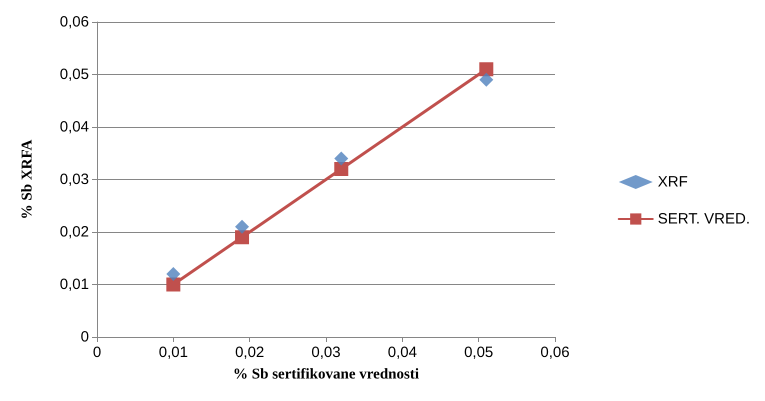  Describe the element at coordinates (74, 284) in the screenshot. I see `y-tick-label: 0,01` at that location.